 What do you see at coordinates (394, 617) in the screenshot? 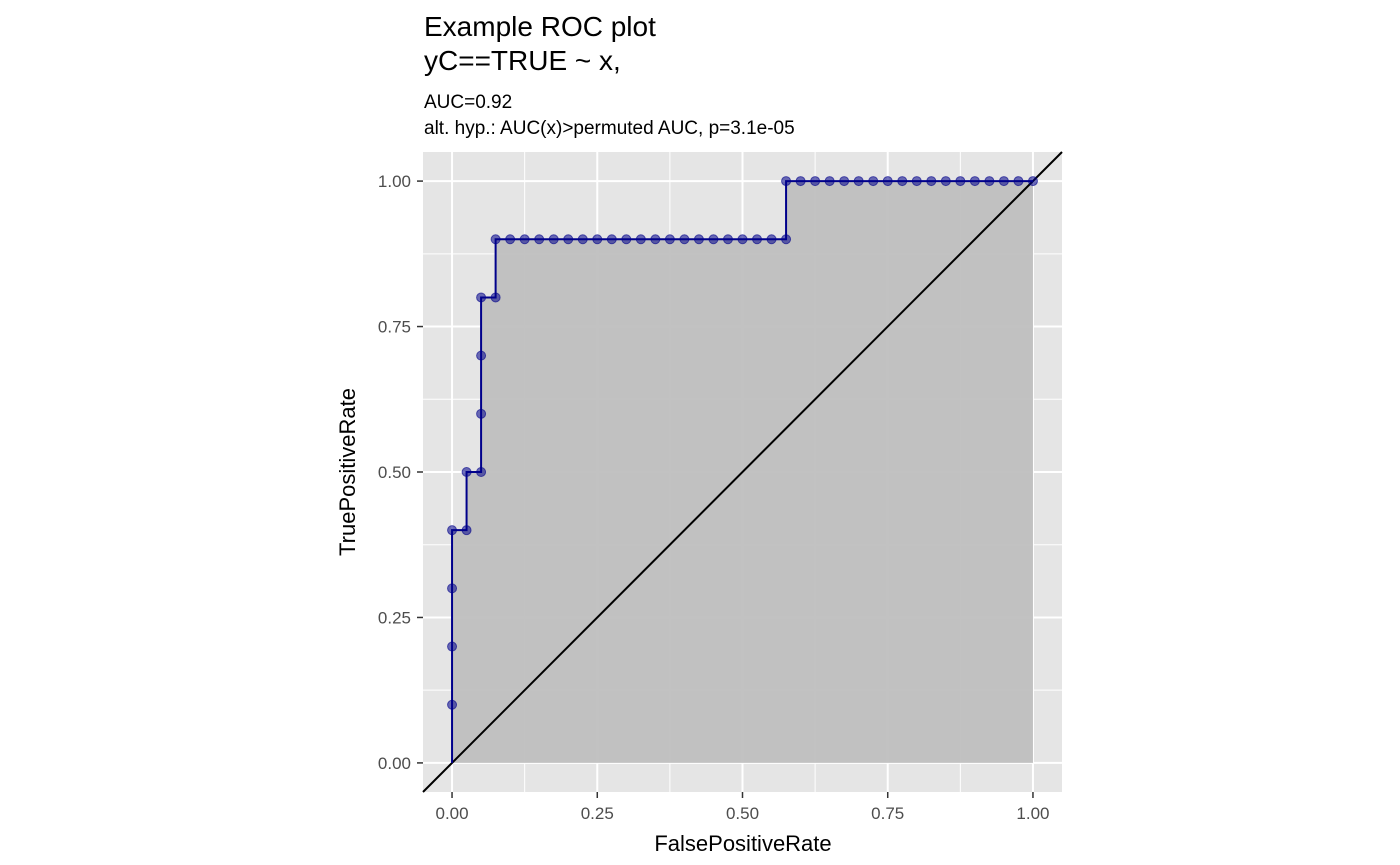
I see `y-tick-label: 0.25` at bounding box center [394, 617].